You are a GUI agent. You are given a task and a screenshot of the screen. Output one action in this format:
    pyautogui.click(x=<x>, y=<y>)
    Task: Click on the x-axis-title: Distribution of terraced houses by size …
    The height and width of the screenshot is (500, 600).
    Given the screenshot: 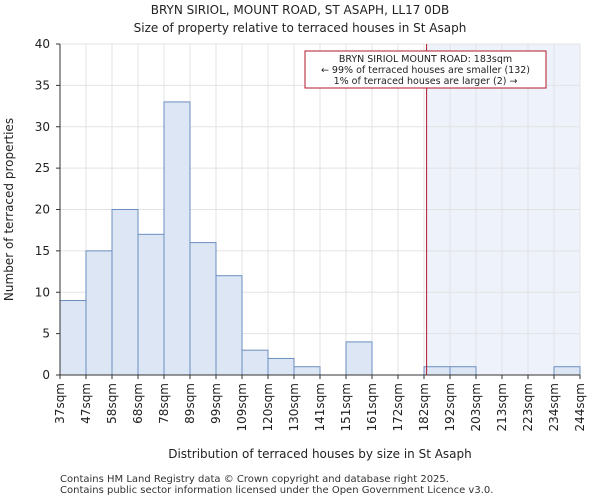 What is the action you would take?
    pyautogui.click(x=320, y=454)
    